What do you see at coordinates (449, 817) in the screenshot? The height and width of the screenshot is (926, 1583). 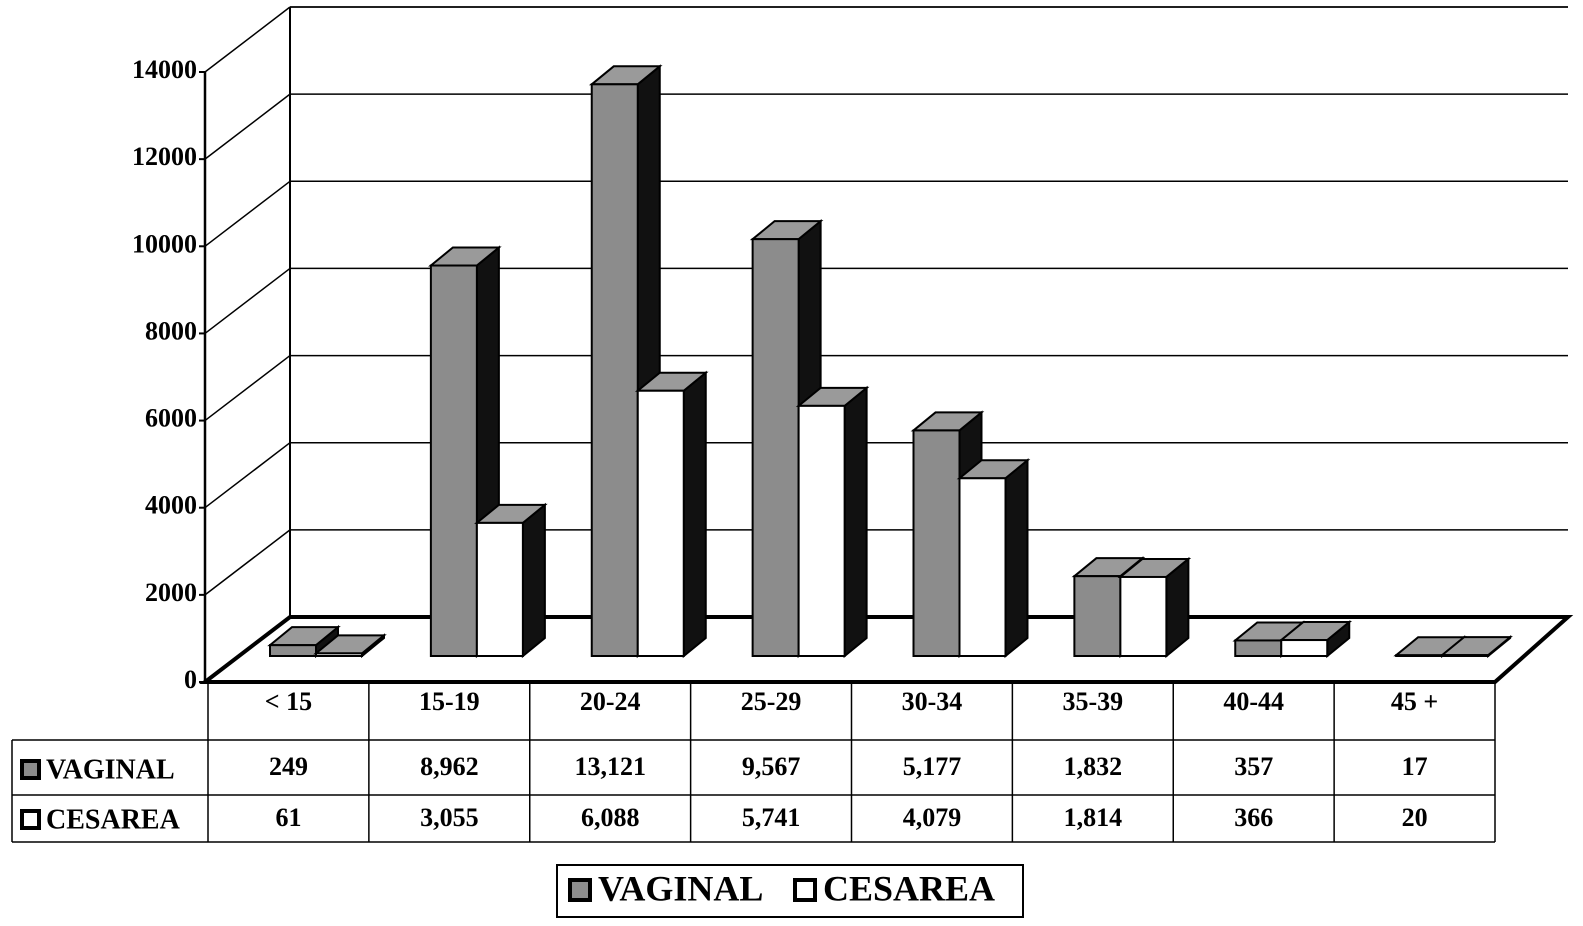 I see `table-value: 3,055` at bounding box center [449, 817].